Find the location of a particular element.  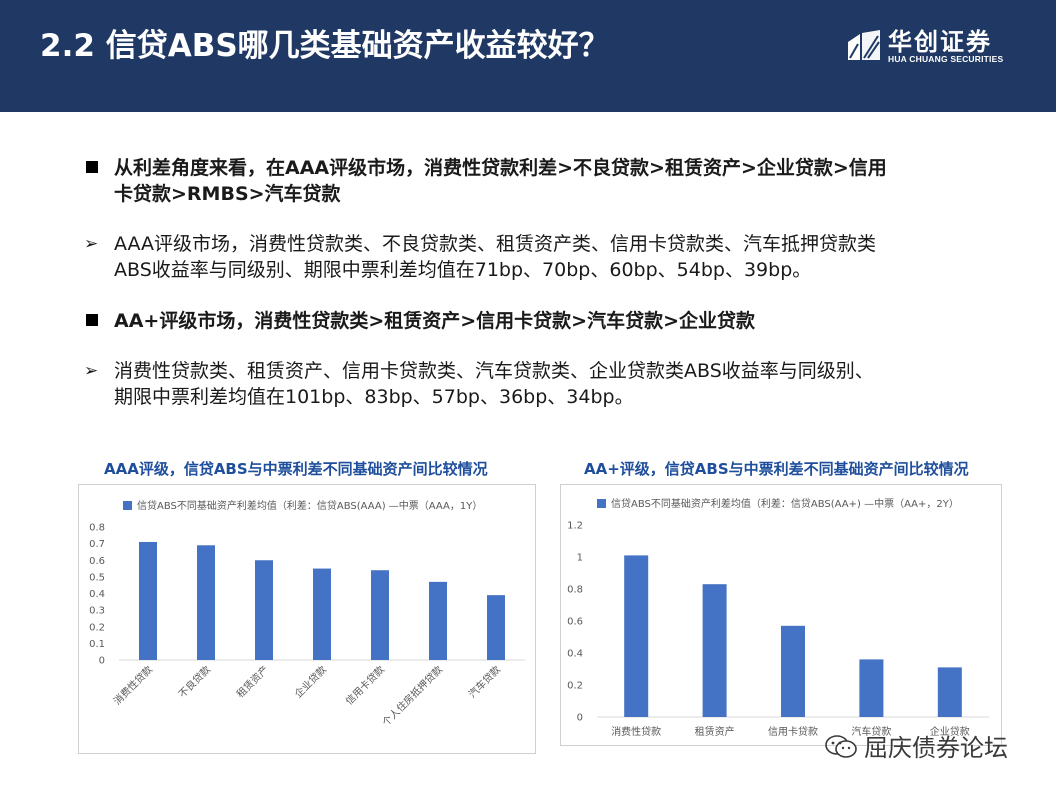

x-tick-label: 个人住房抵押贷款 is located at coordinates (412, 696).